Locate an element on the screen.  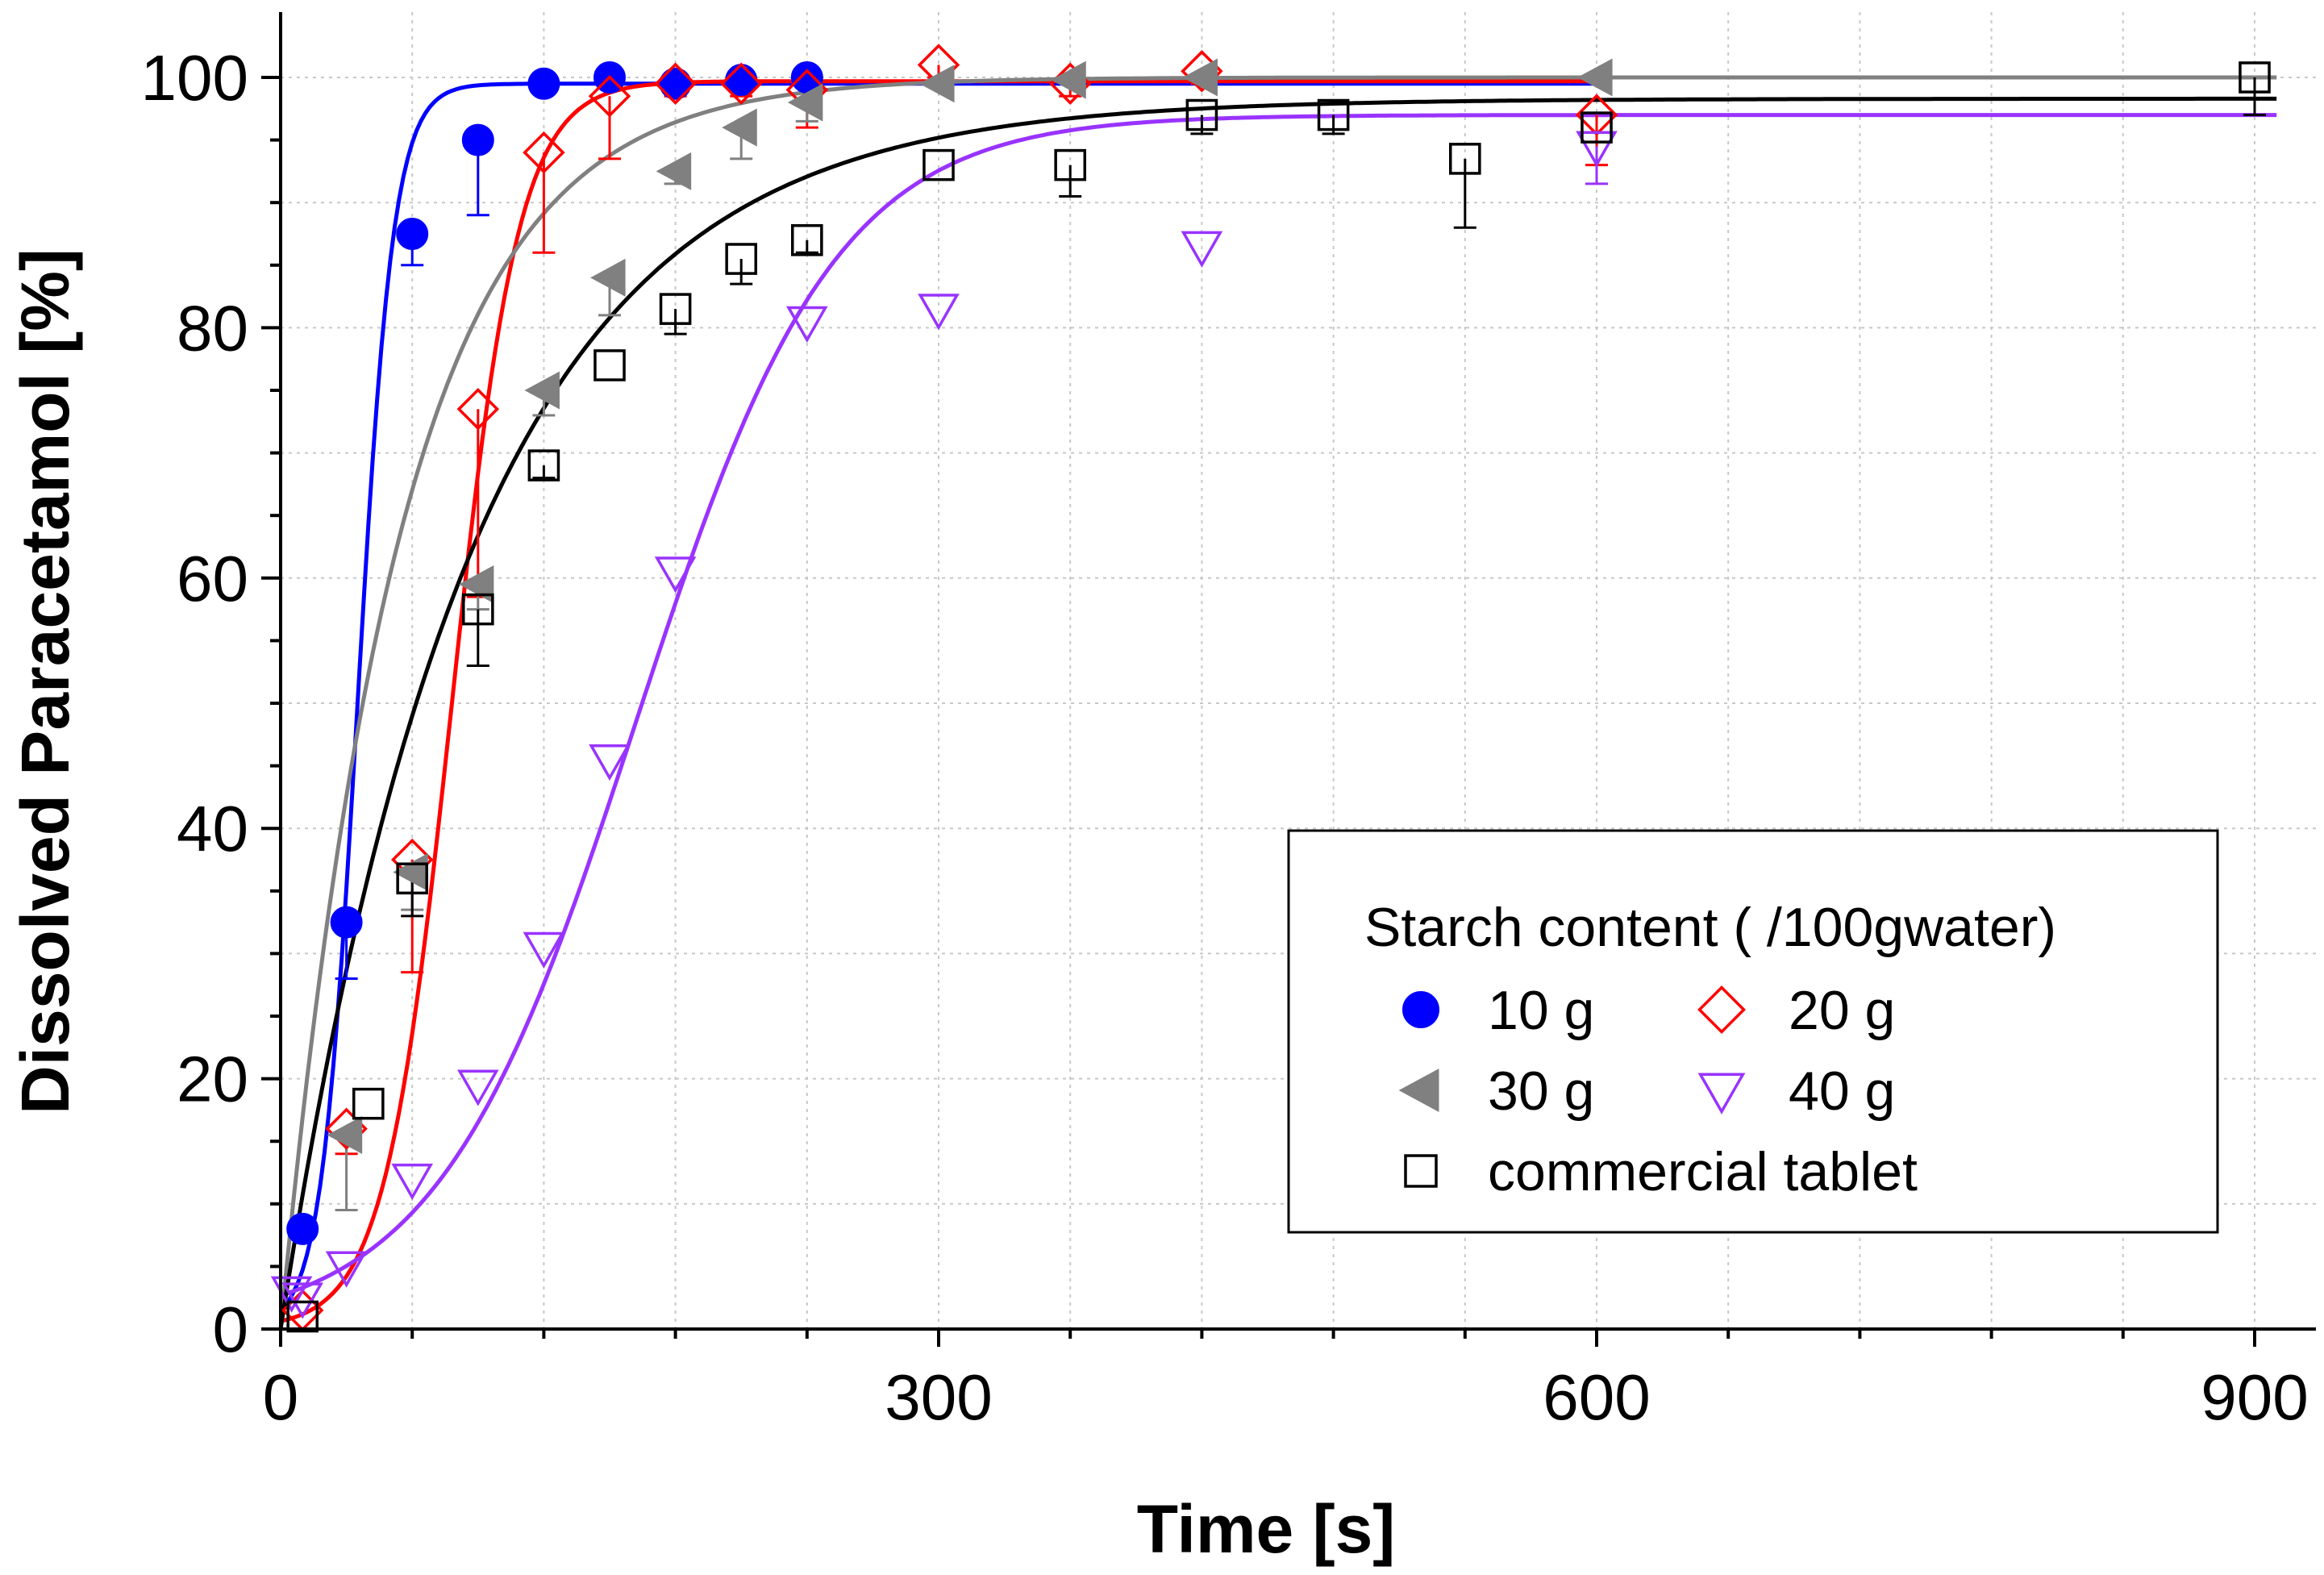
legend-items: 10 g 20 g 30 g 40 g commercial tablet is located at coordinates (1658, 1091).